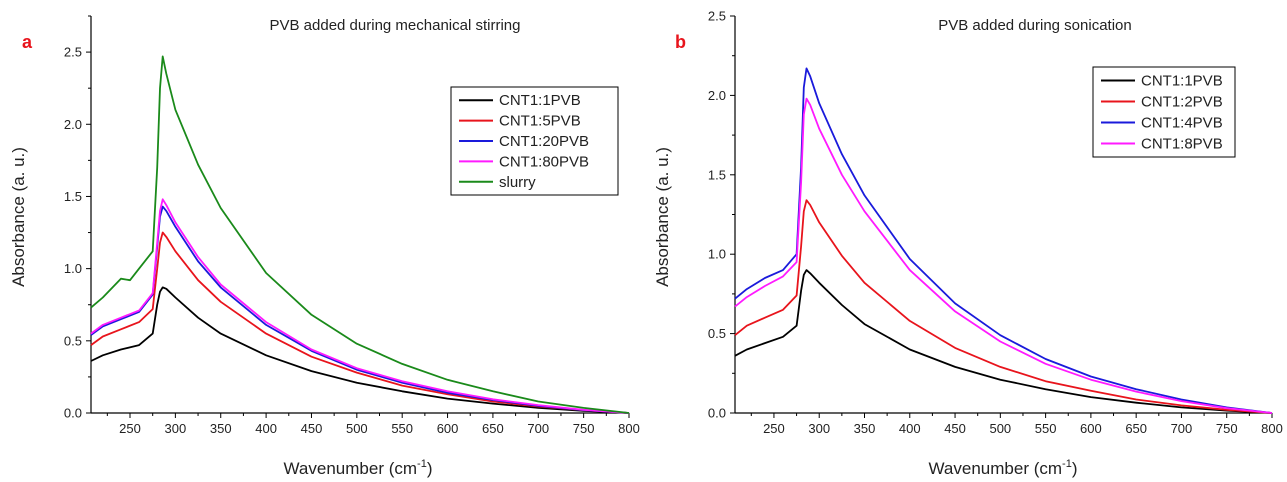 The image size is (1287, 482). Describe the element at coordinates (357, 428) in the screenshot. I see `x-tick-label-a: 500` at that location.